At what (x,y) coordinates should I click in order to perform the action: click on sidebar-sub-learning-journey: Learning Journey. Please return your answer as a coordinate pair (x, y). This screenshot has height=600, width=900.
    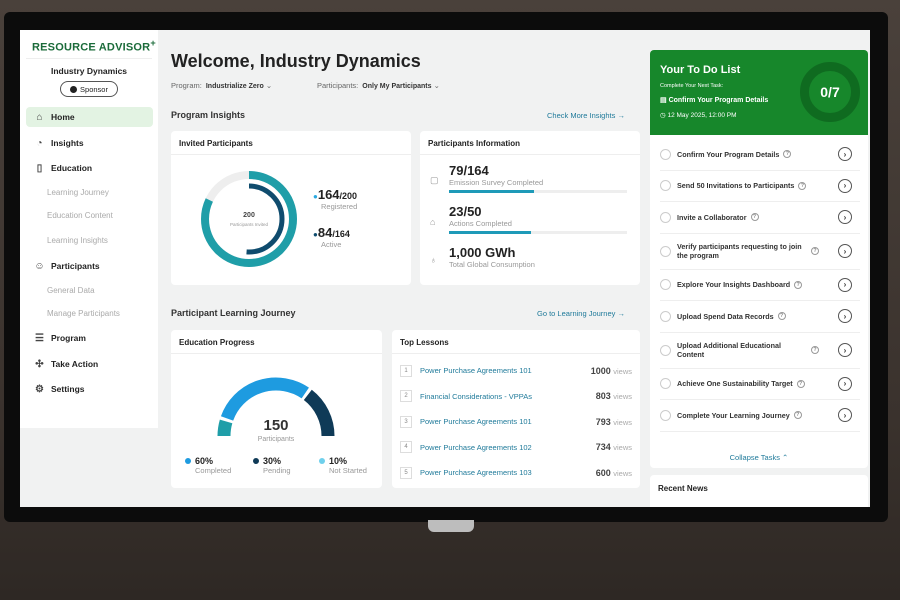
    Looking at the image, I should click on (78, 192).